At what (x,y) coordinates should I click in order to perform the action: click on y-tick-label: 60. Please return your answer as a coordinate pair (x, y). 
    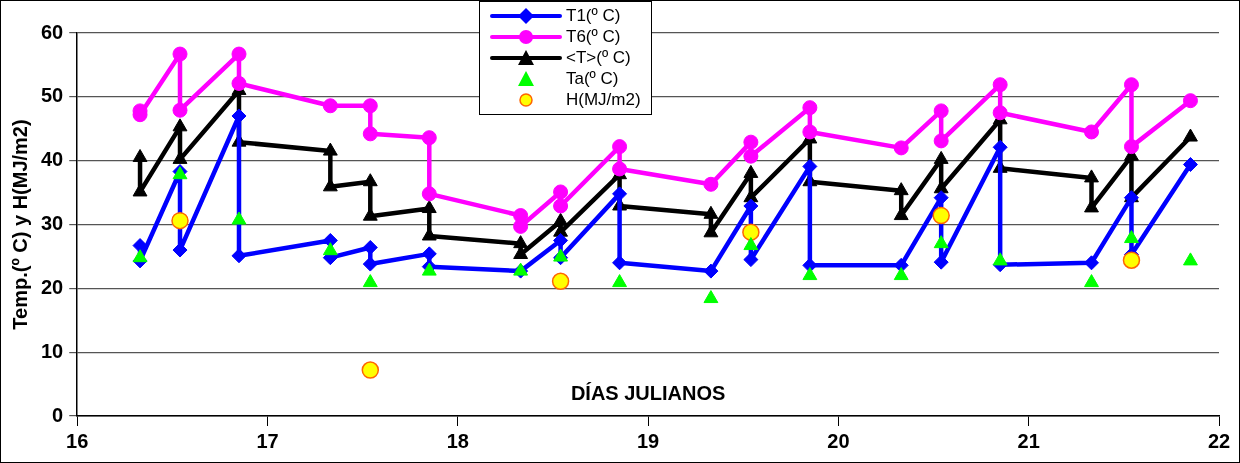
    Looking at the image, I should click on (52, 31).